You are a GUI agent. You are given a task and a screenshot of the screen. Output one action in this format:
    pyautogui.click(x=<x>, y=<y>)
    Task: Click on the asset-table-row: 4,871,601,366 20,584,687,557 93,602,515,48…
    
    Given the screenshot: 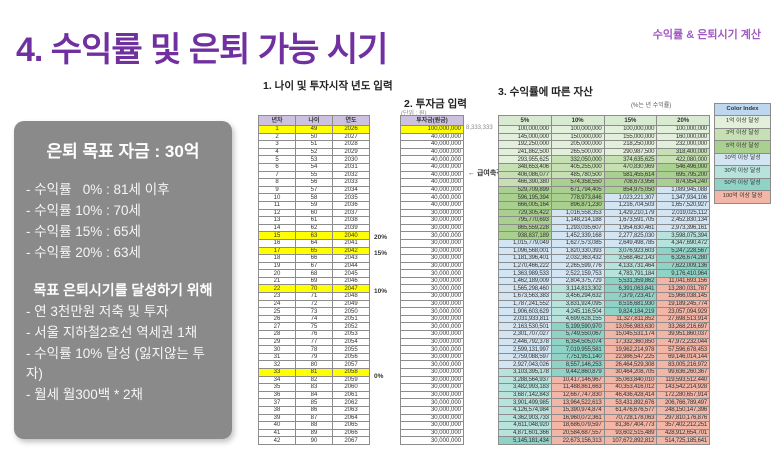 What is the action you would take?
    pyautogui.click(x=604, y=433)
    